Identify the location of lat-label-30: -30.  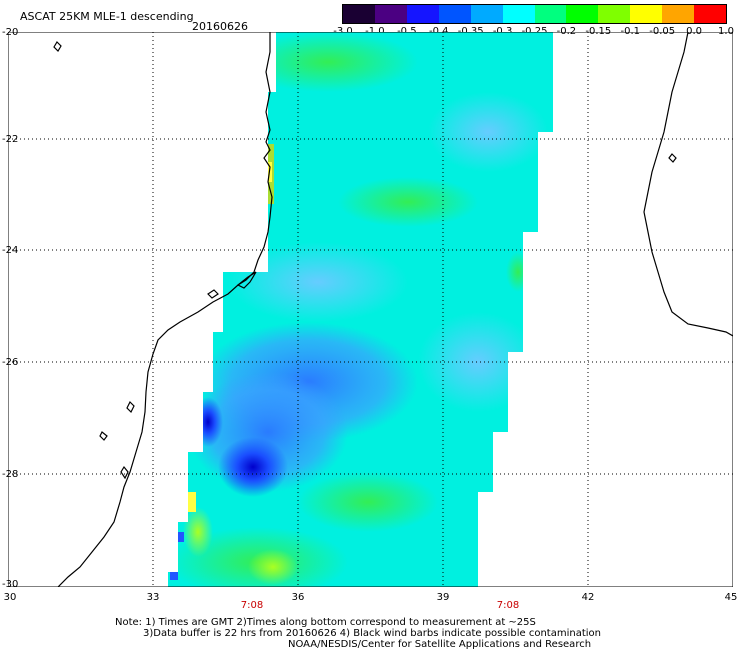
(10, 584).